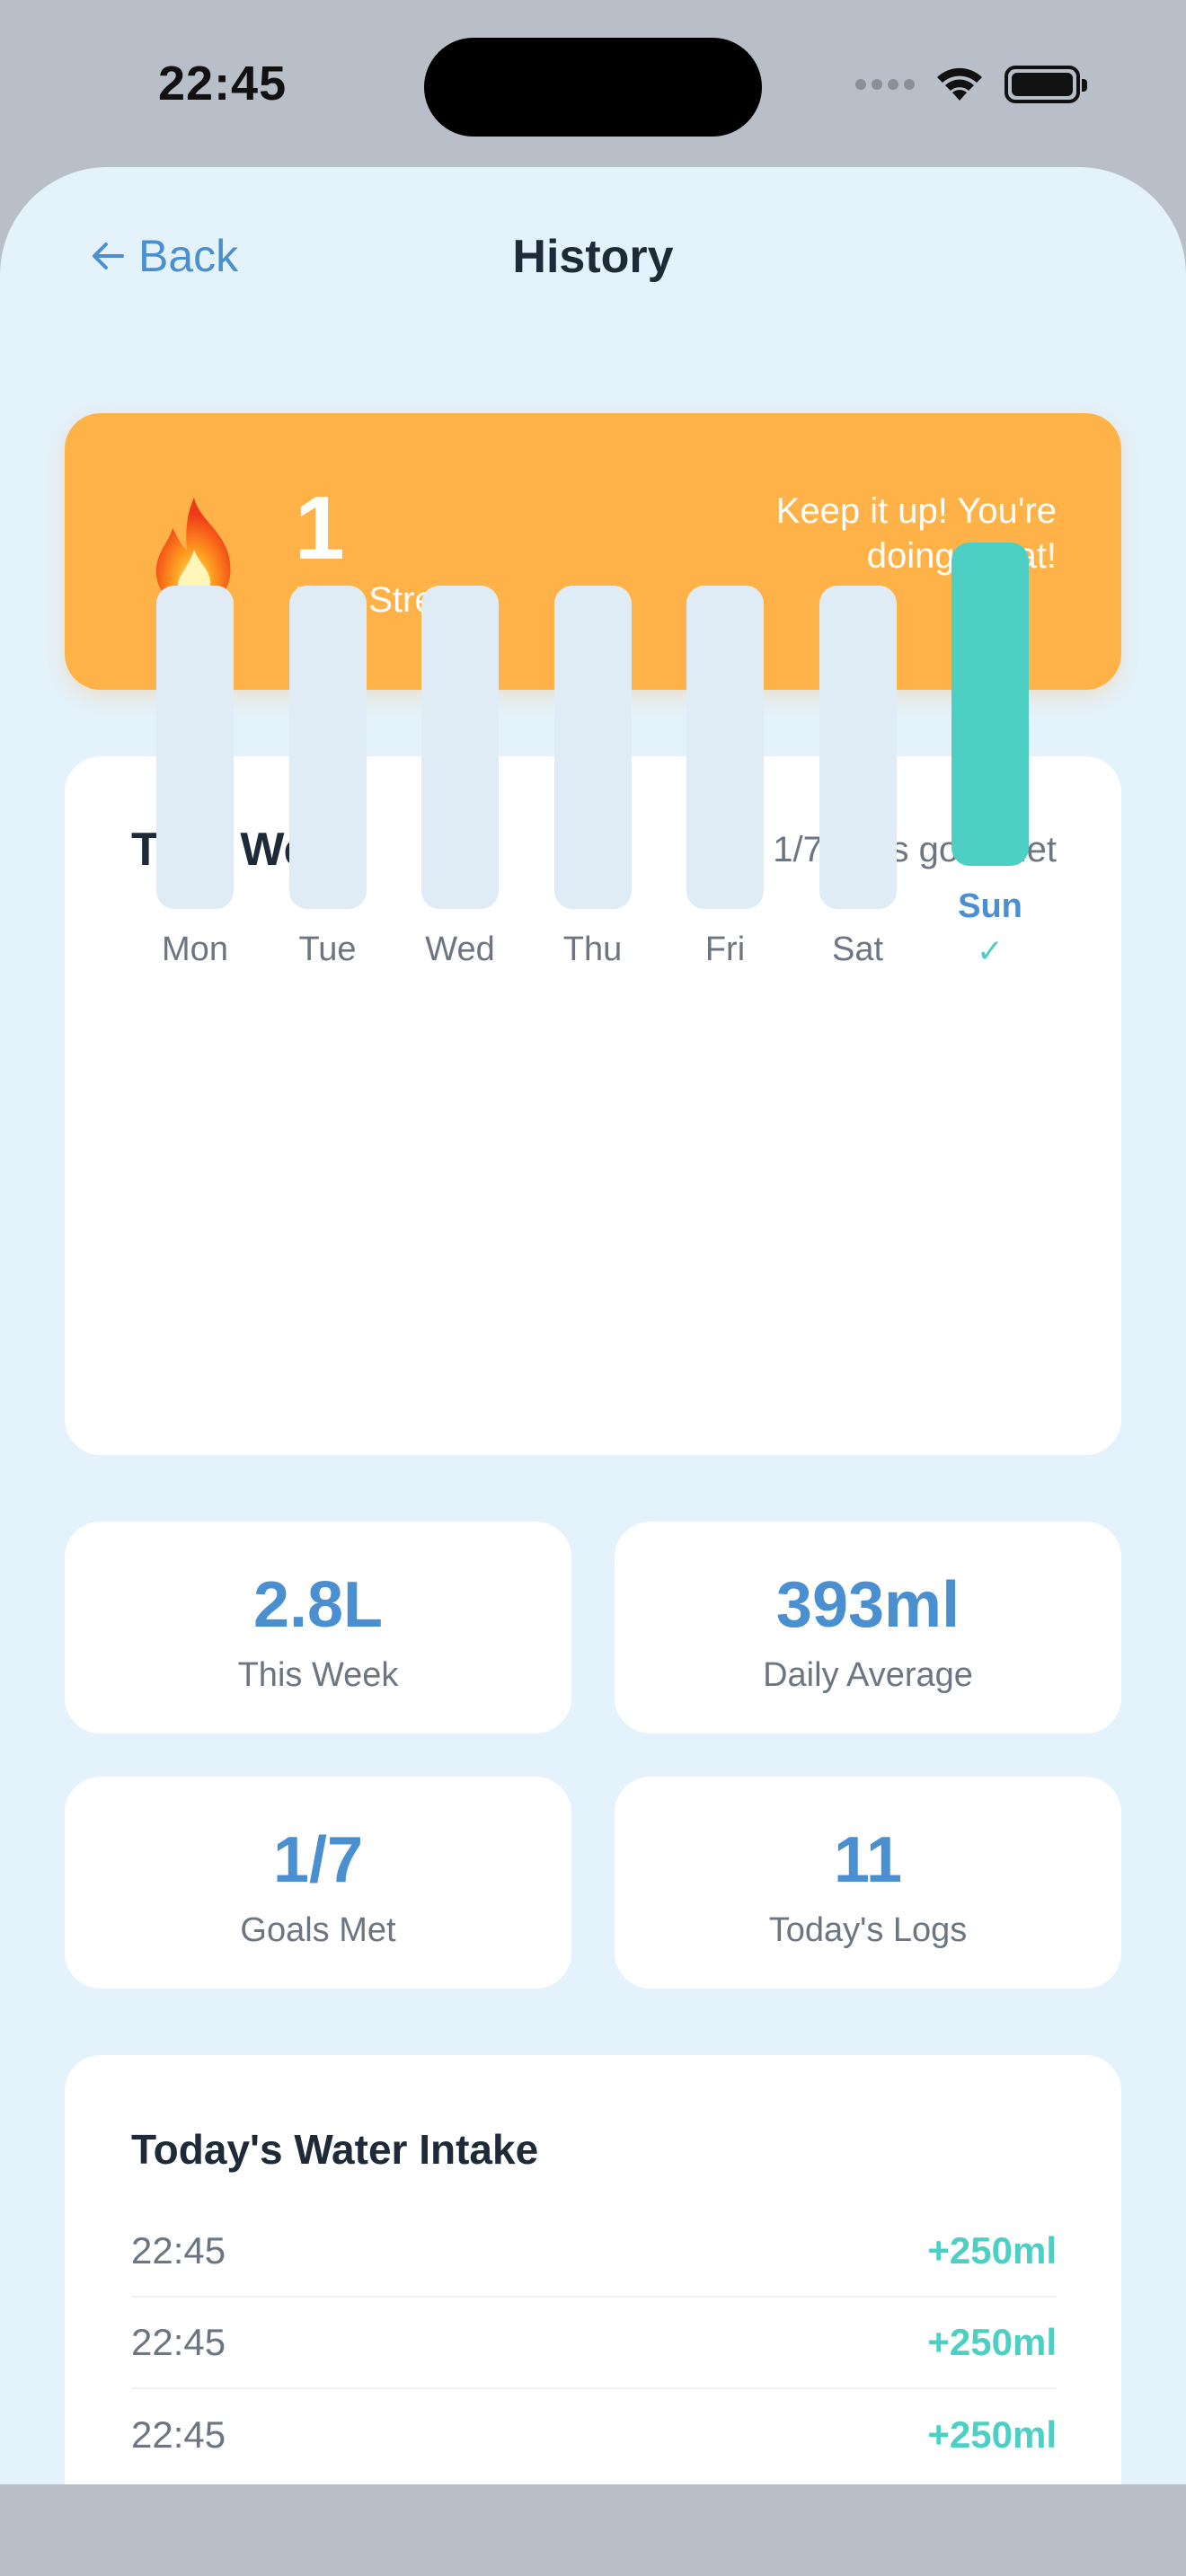  I want to click on stat-label: Daily Average, so click(868, 1675).